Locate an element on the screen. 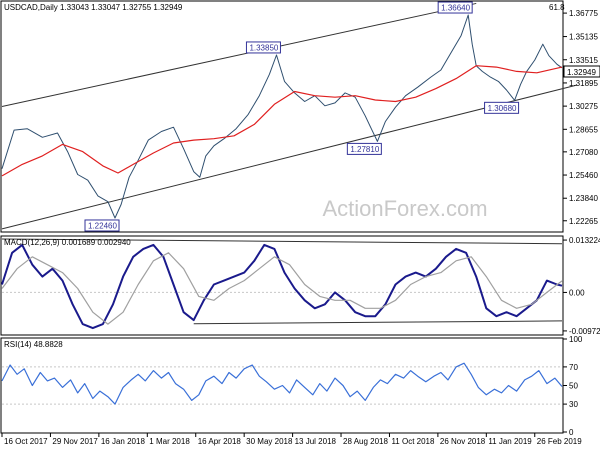 Image resolution: width=600 pixels, height=455 pixels. price-ytick-label: 1.25460 is located at coordinates (583, 175).